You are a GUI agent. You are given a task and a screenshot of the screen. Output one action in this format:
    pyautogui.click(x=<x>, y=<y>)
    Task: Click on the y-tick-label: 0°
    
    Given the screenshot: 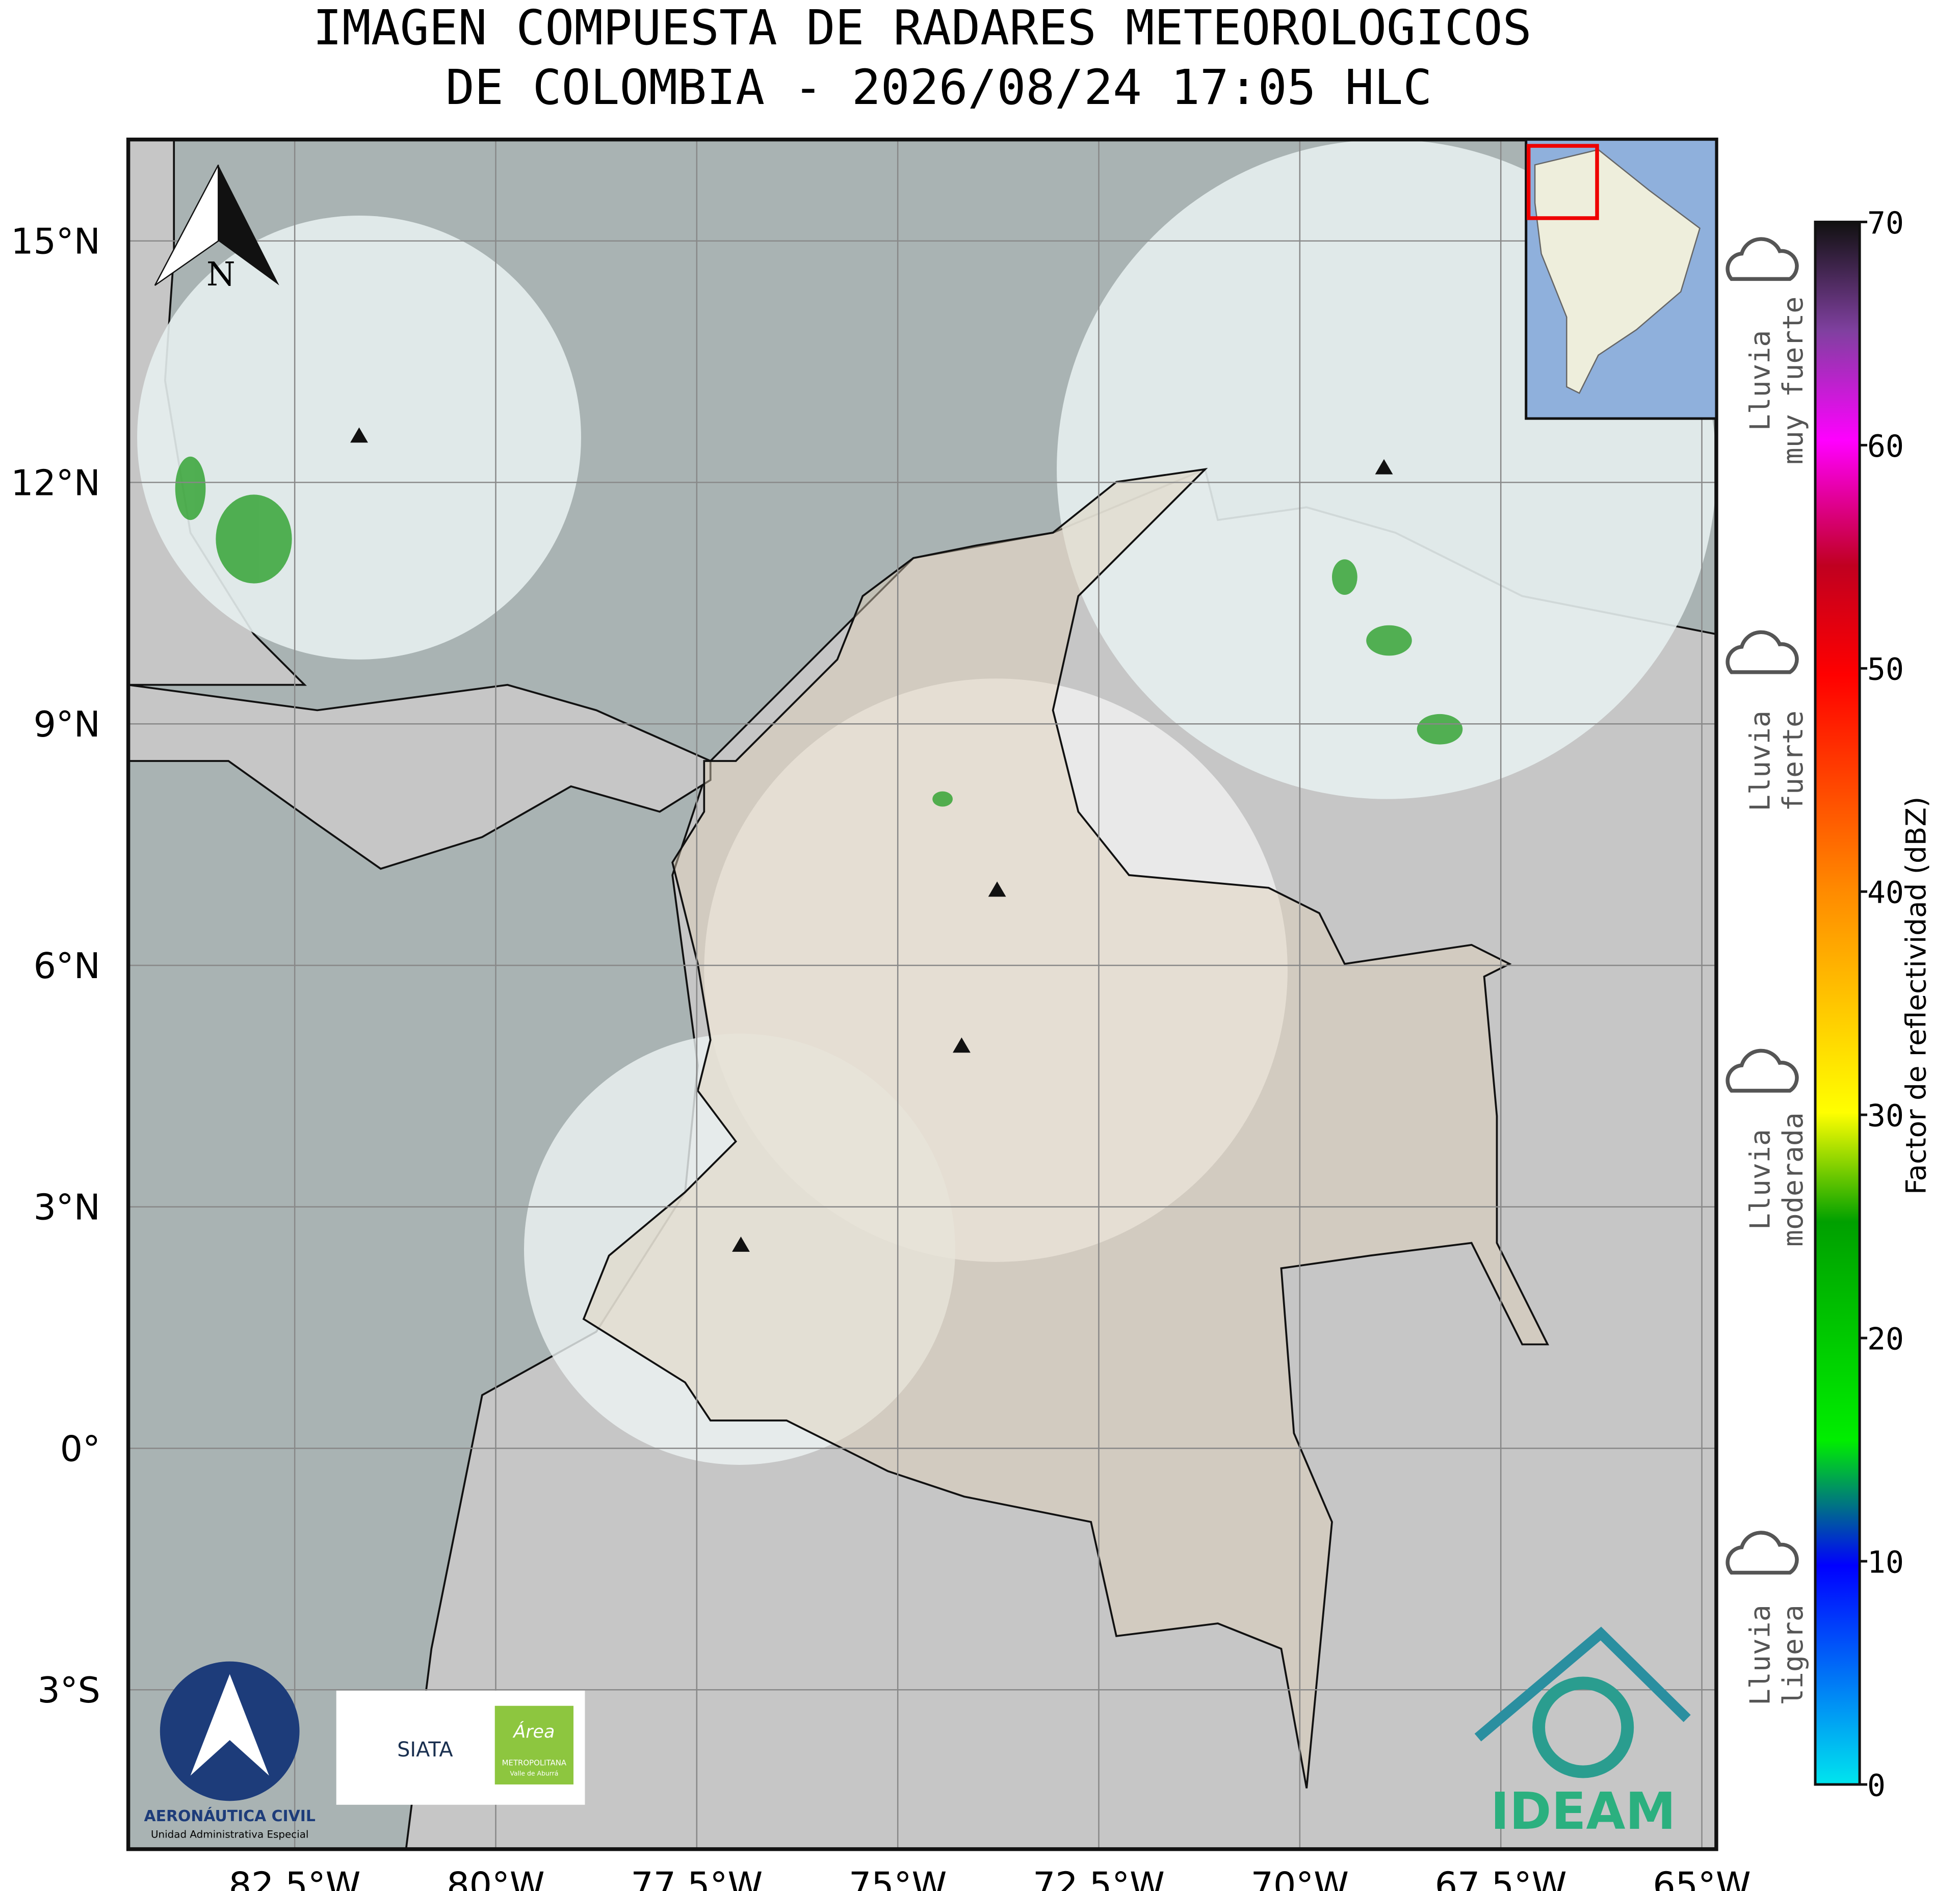 What is the action you would take?
    pyautogui.click(x=80, y=1448)
    